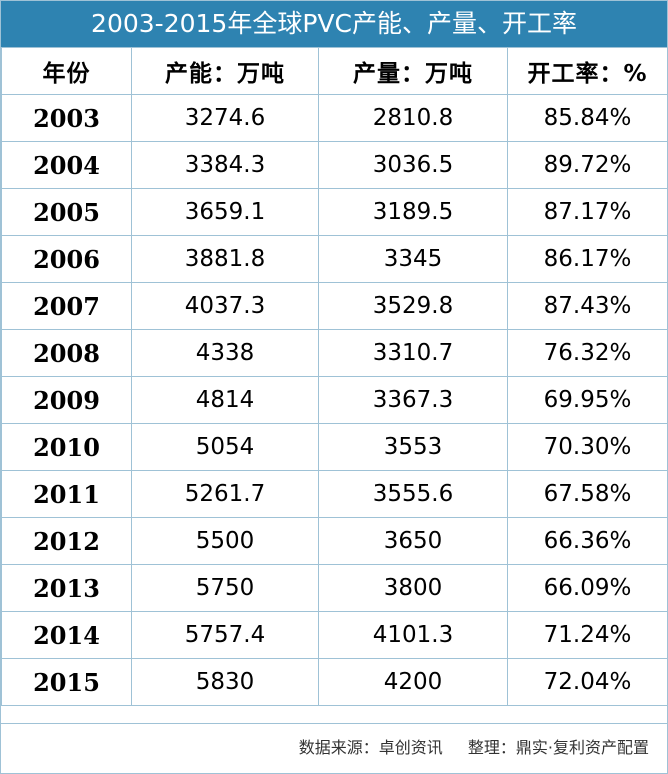 The image size is (668, 774). What do you see at coordinates (66, 494) in the screenshot?
I see `year-cell: 2011` at bounding box center [66, 494].